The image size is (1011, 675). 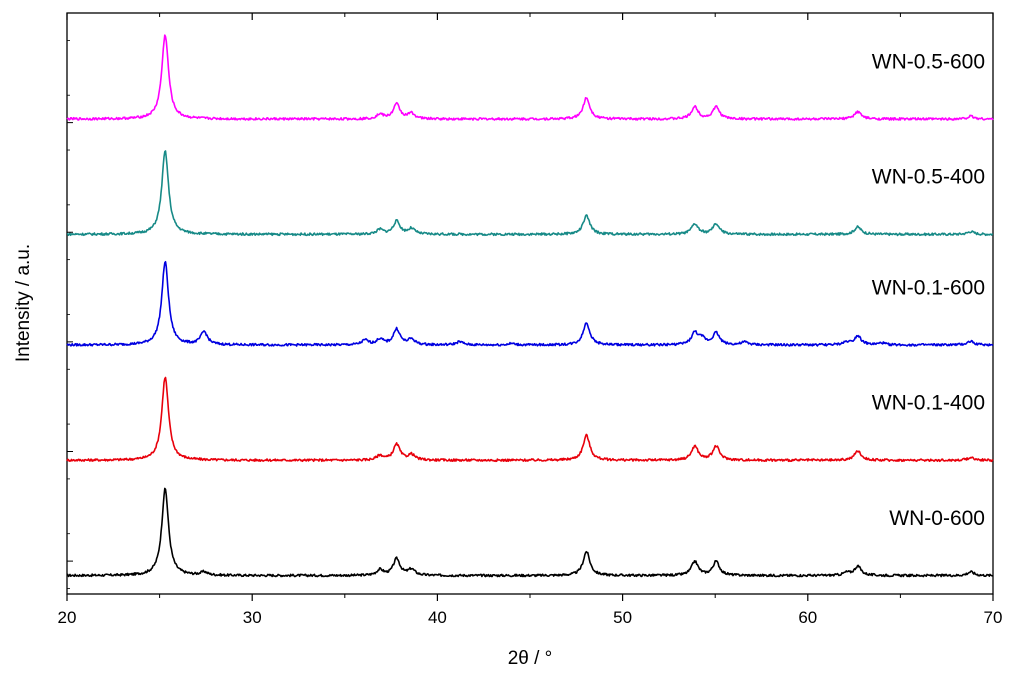 What do you see at coordinates (993, 617) in the screenshot?
I see `x-tick-label: 70` at bounding box center [993, 617].